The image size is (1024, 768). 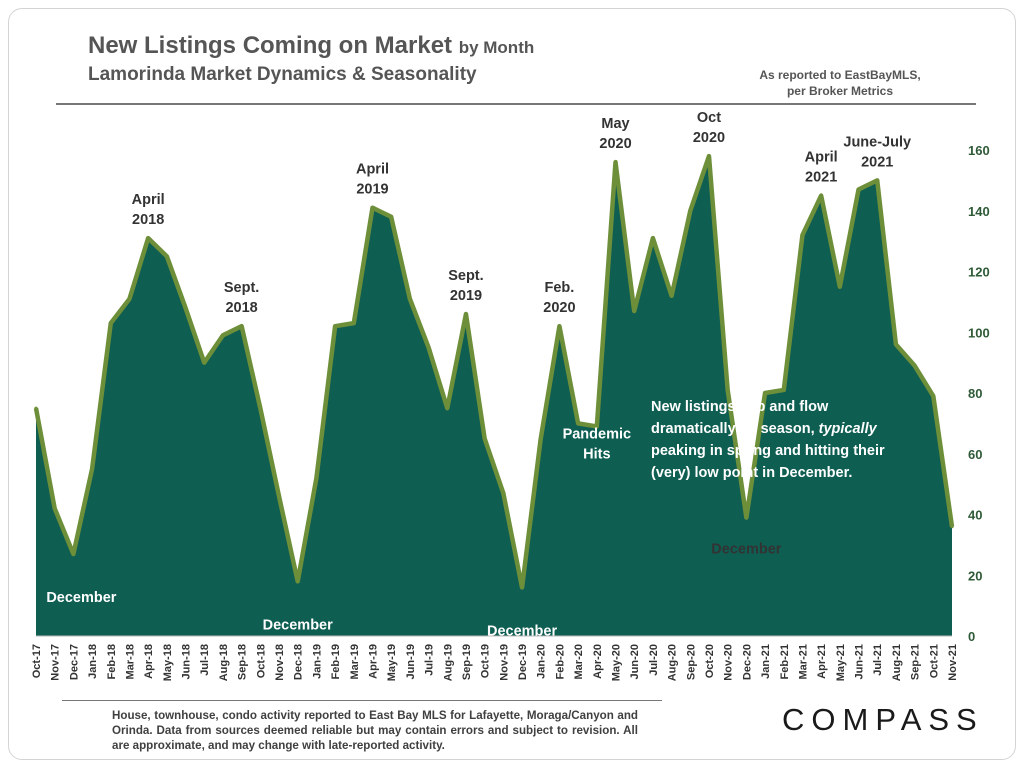 I want to click on header-divider, so click(x=516, y=104).